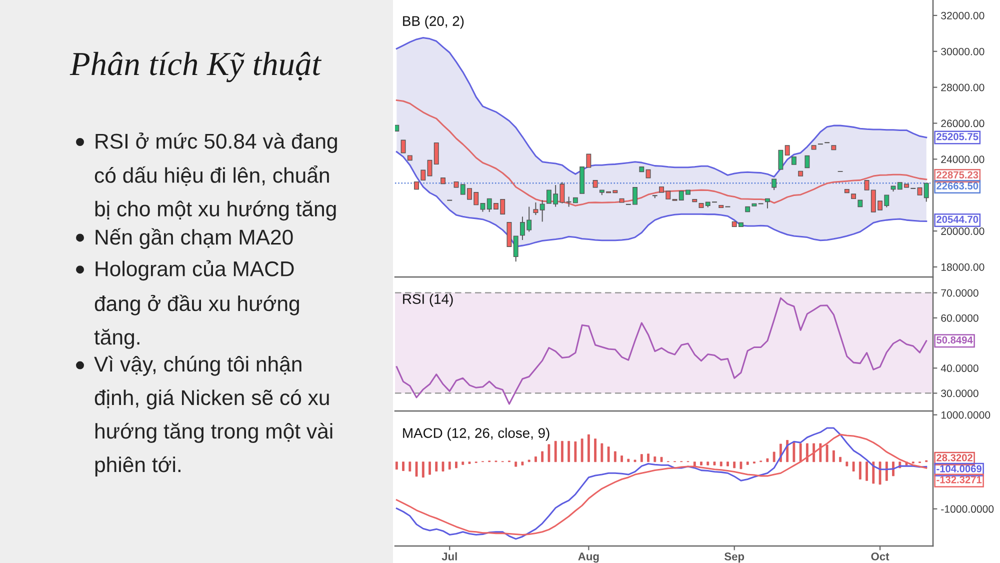  Describe the element at coordinates (215, 176) in the screenshot. I see `text: RSI ở mức 50.84 và đang có dấu hiệu đi lên, chuẩn bị cho một xu hướng tăng` at that location.